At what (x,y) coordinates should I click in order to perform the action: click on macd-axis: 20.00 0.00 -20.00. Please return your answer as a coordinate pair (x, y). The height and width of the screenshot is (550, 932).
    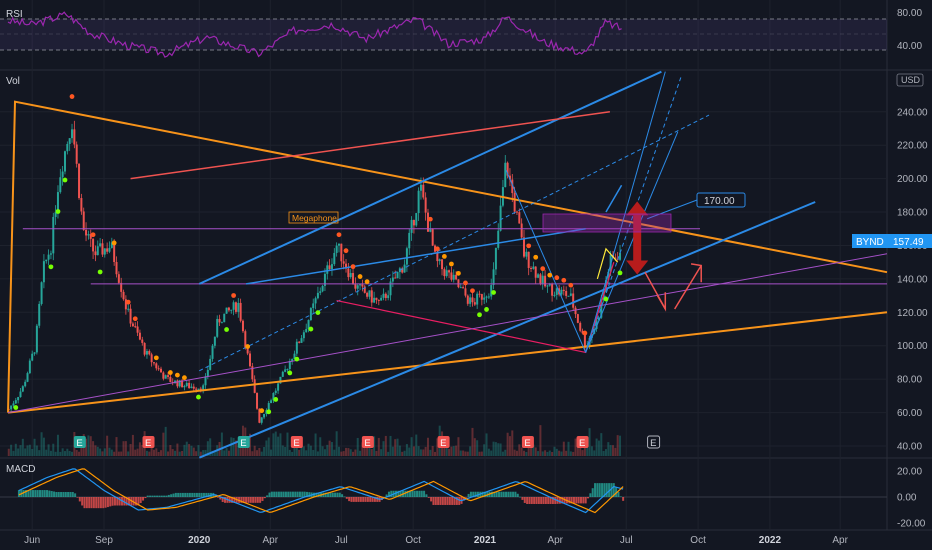
    Looking at the image, I should click on (911, 498).